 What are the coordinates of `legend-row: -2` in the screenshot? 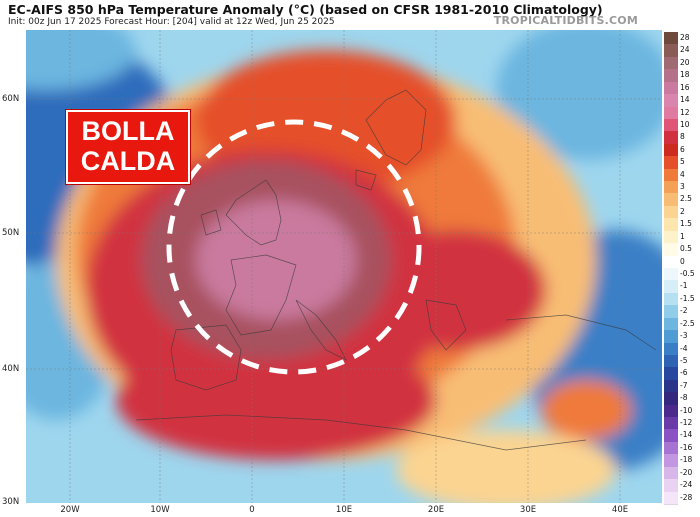 It's located at (682, 312).